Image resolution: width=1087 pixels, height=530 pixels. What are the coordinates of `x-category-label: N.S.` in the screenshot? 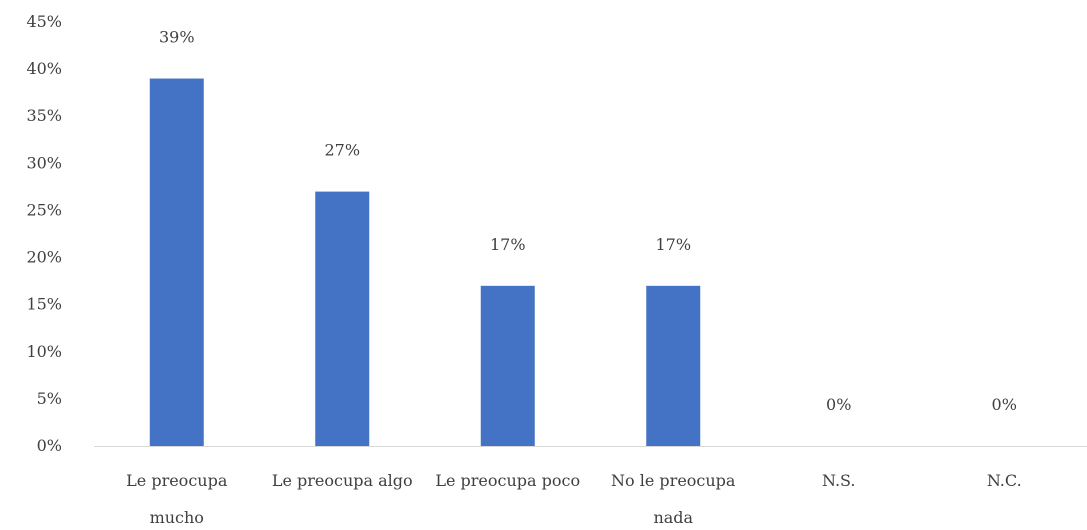 It's located at (839, 480).